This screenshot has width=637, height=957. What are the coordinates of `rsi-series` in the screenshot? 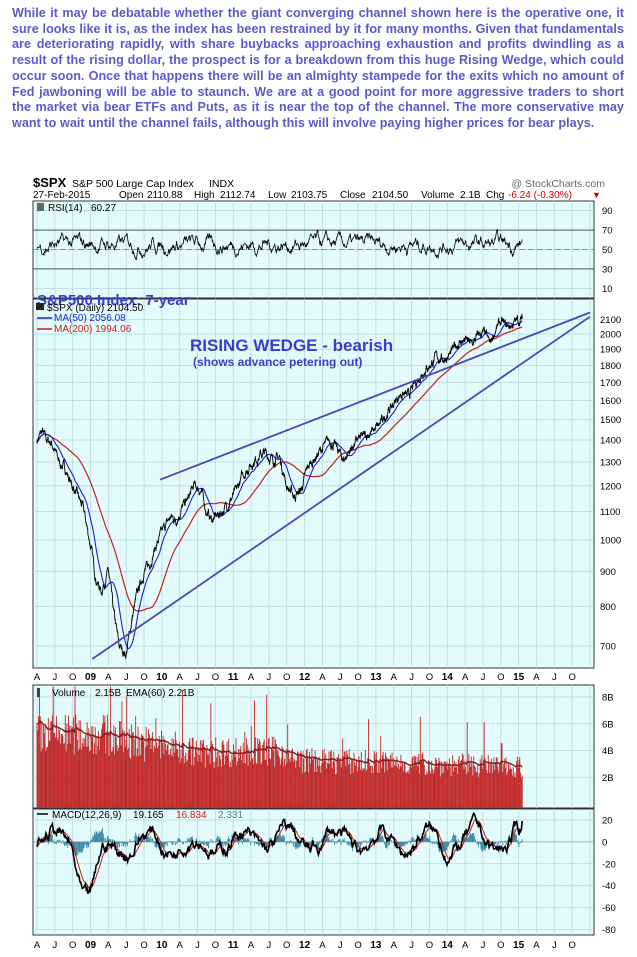 It's located at (279, 244).